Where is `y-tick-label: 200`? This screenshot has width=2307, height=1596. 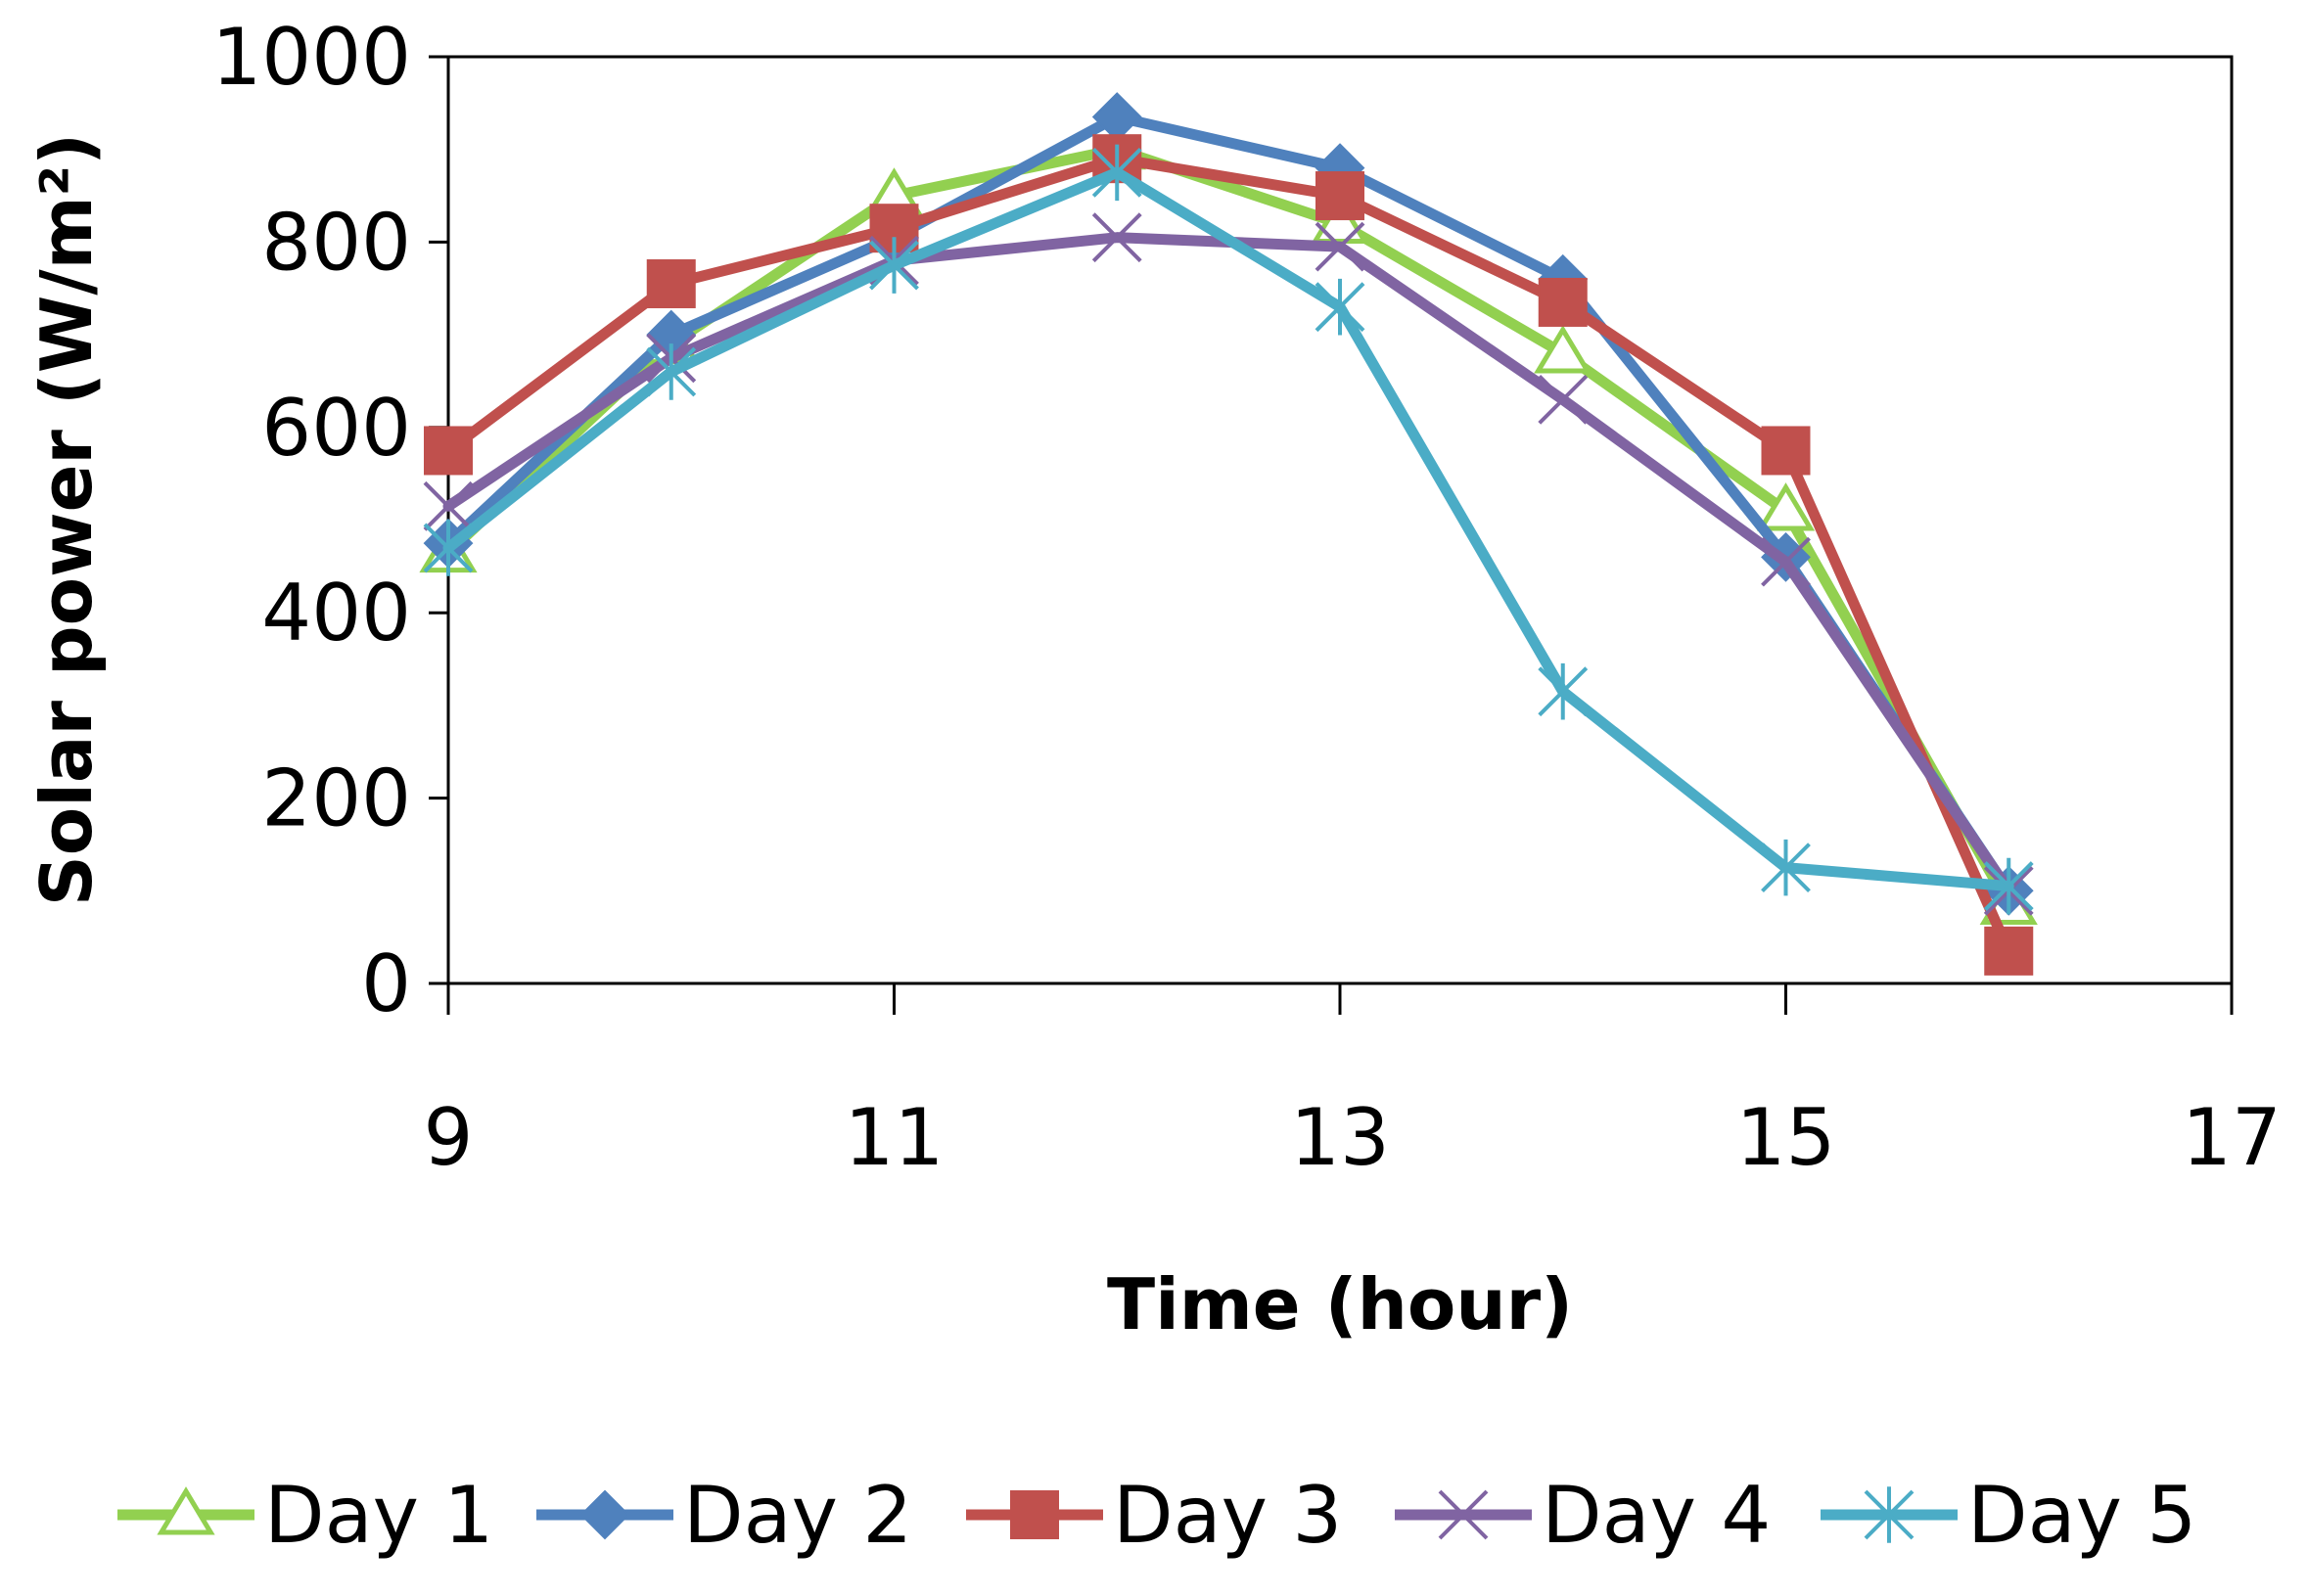
y-tick-label: 200 is located at coordinates (336, 798).